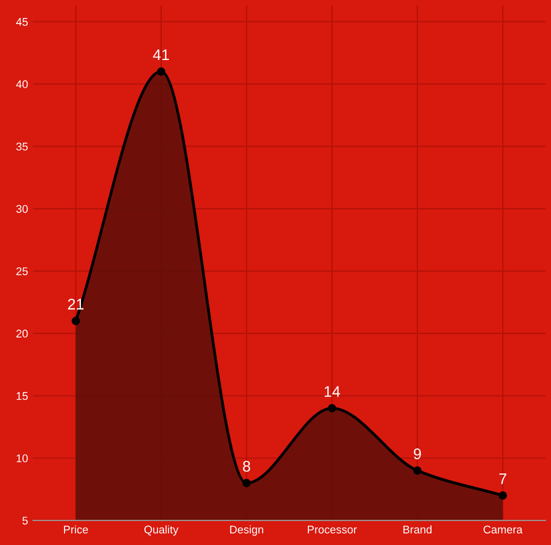 This screenshot has height=545, width=551. Describe the element at coordinates (247, 530) in the screenshot. I see `x-tick-label: Design` at that location.